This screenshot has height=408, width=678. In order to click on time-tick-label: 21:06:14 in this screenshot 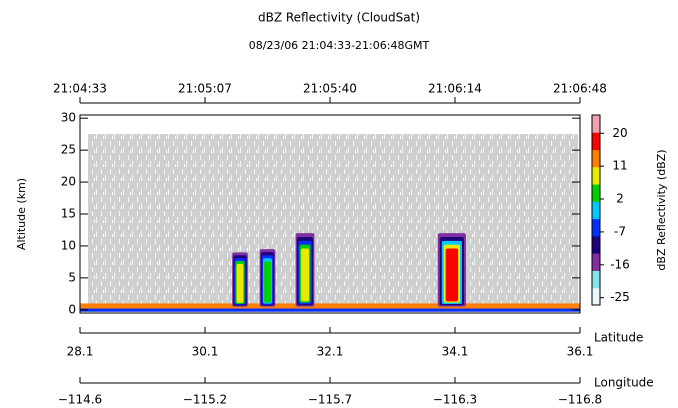, I will do `click(455, 89)`.